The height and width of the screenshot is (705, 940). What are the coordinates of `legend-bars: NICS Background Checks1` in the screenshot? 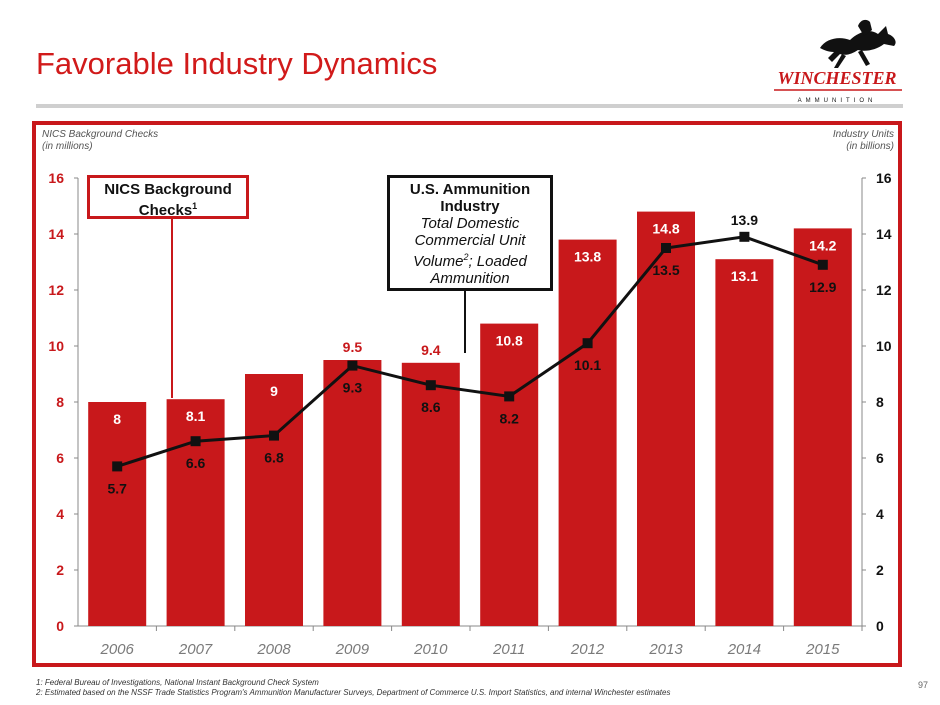 It's located at (168, 197).